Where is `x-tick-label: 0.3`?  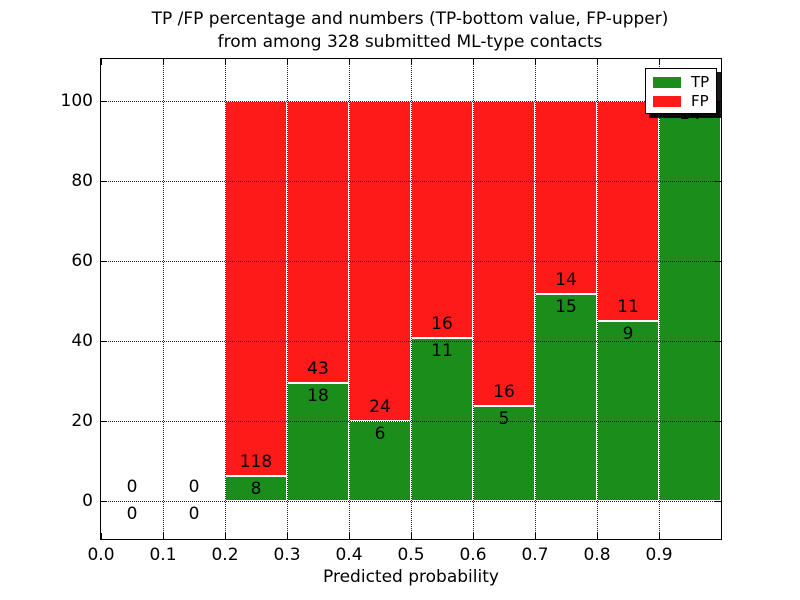
x-tick-label: 0.3 is located at coordinates (287, 555).